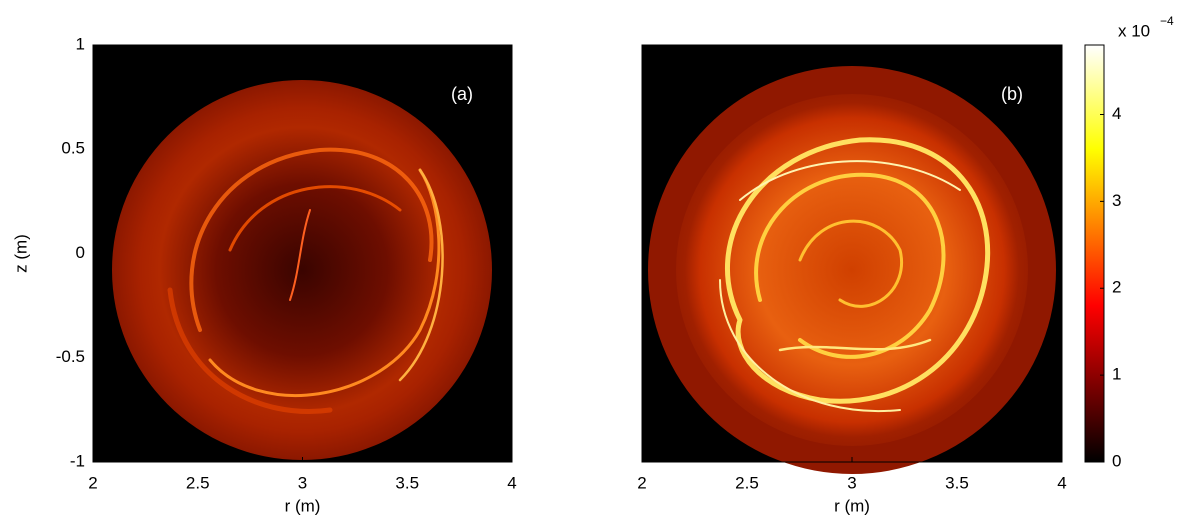  I want to click on y-tick-label: 0.5, so click(73, 148).